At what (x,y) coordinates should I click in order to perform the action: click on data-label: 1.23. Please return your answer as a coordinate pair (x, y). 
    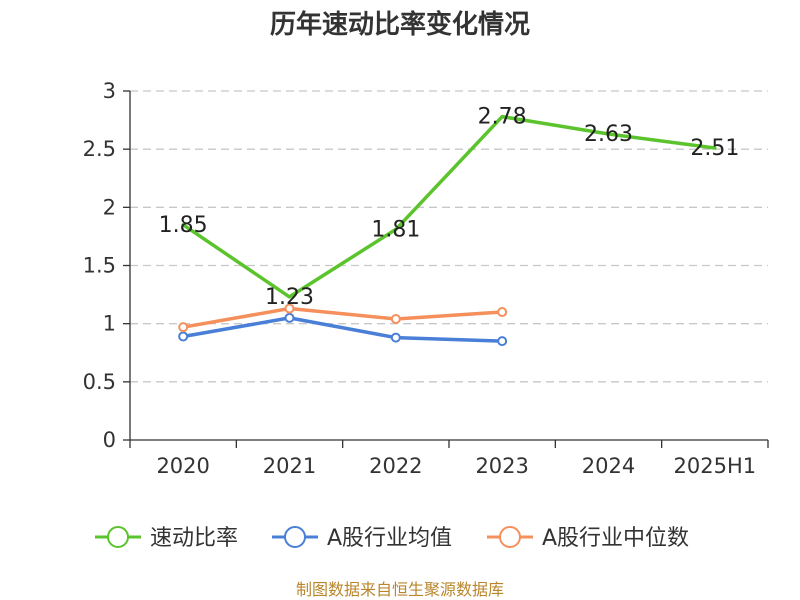
    Looking at the image, I should click on (289, 297).